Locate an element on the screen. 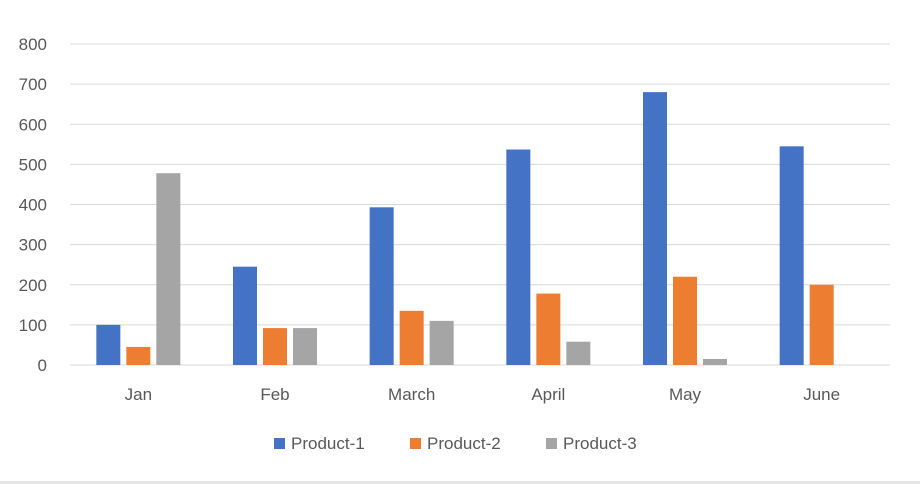  bar-product-3-feb is located at coordinates (305, 346).